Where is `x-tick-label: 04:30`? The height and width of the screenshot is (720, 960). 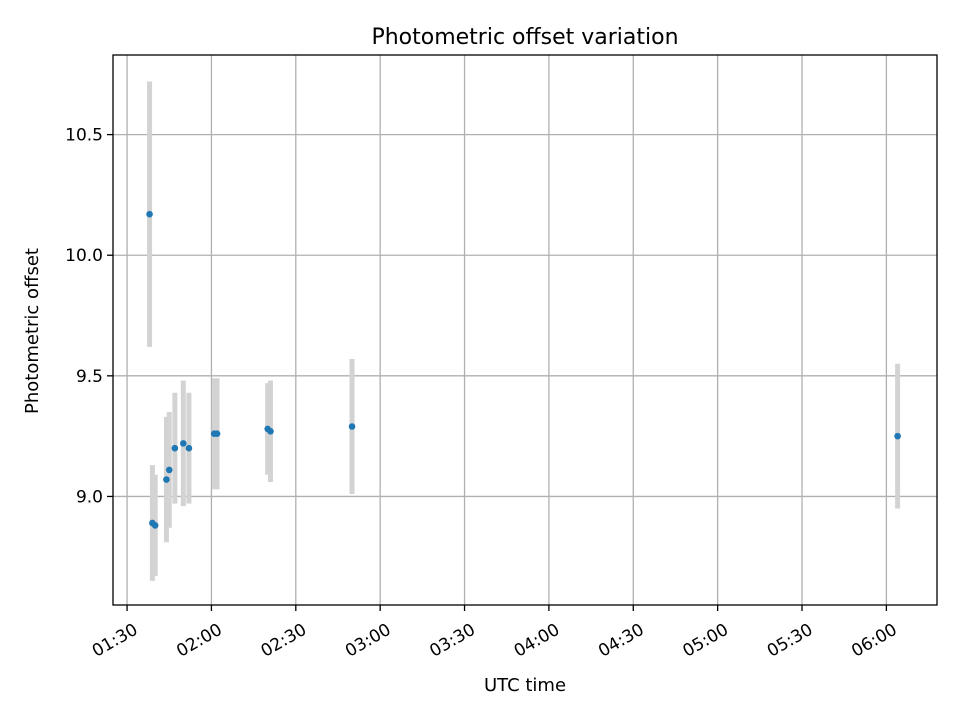
x-tick-label: 04:30 is located at coordinates (621, 641).